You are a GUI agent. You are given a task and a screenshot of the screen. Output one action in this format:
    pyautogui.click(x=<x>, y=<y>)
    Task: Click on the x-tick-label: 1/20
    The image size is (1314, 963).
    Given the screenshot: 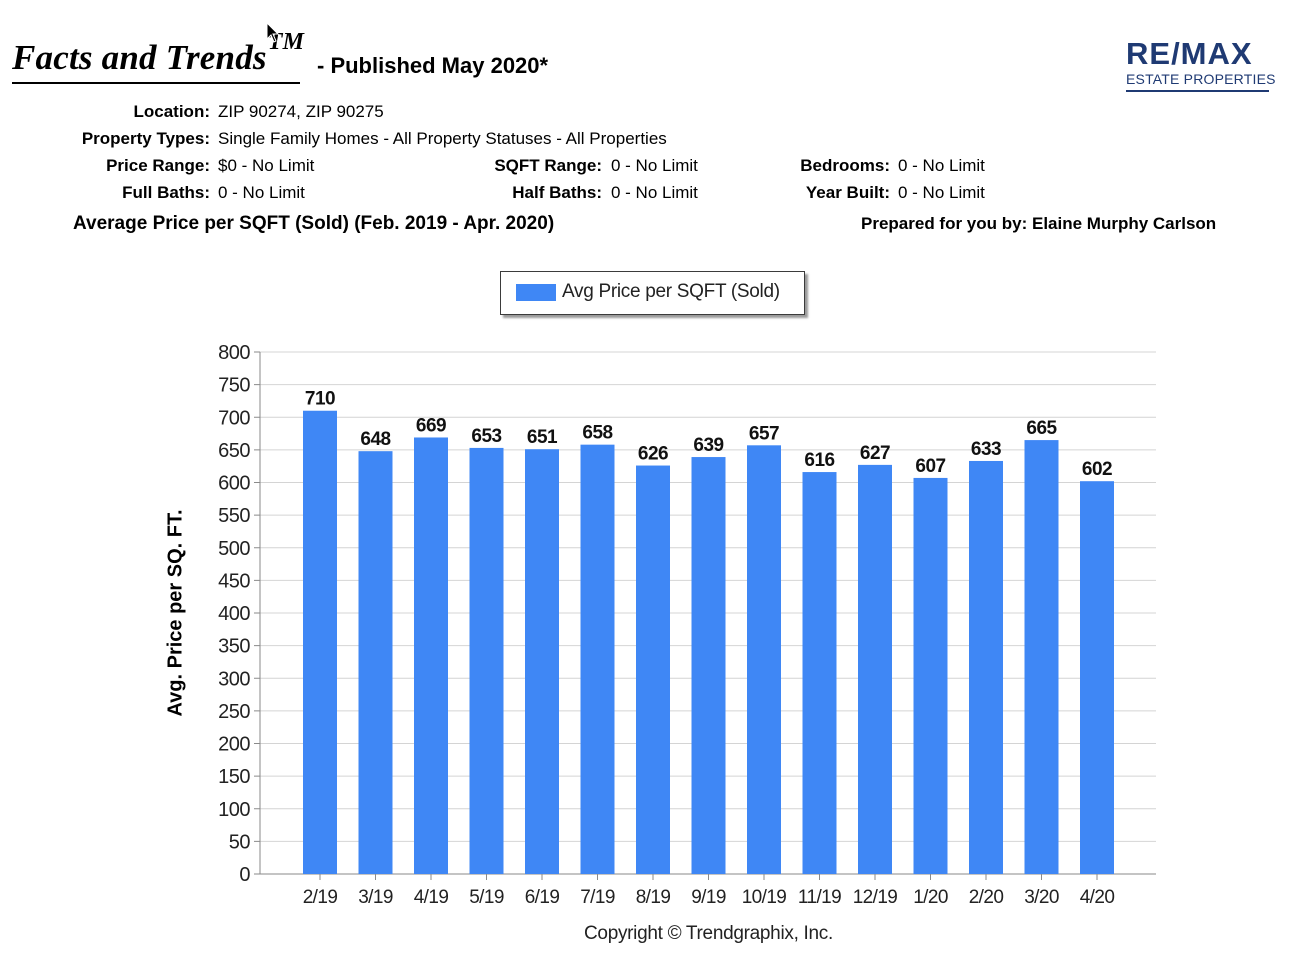 What is the action you would take?
    pyautogui.click(x=930, y=897)
    